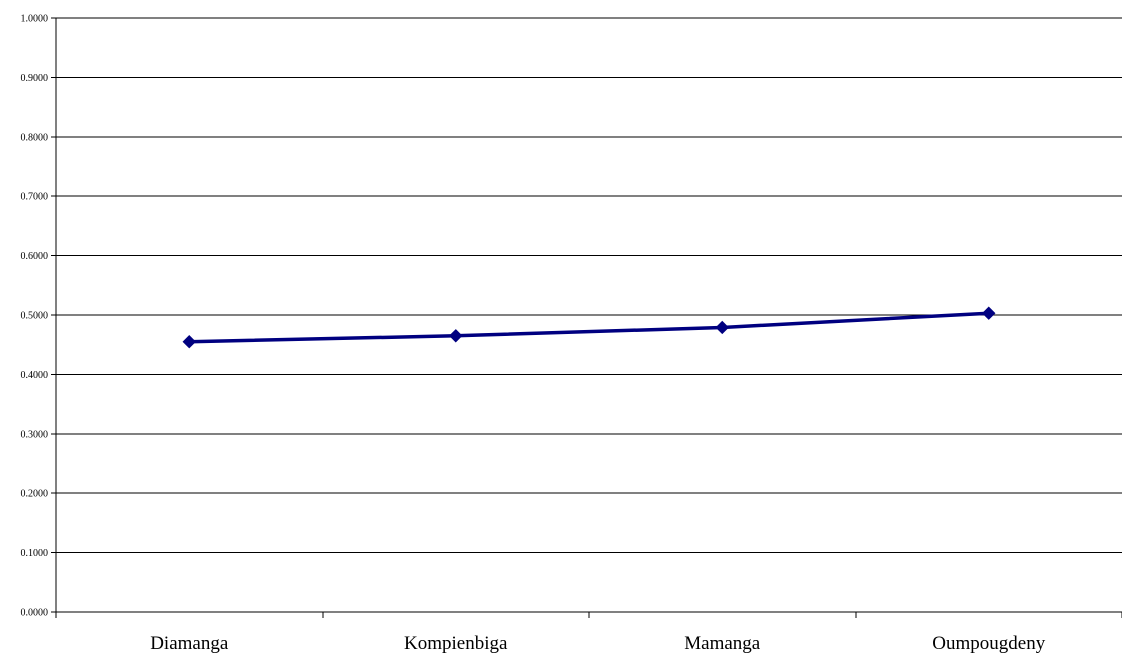  Describe the element at coordinates (35, 78) in the screenshot. I see `y-tick-label: 0.9000` at that location.